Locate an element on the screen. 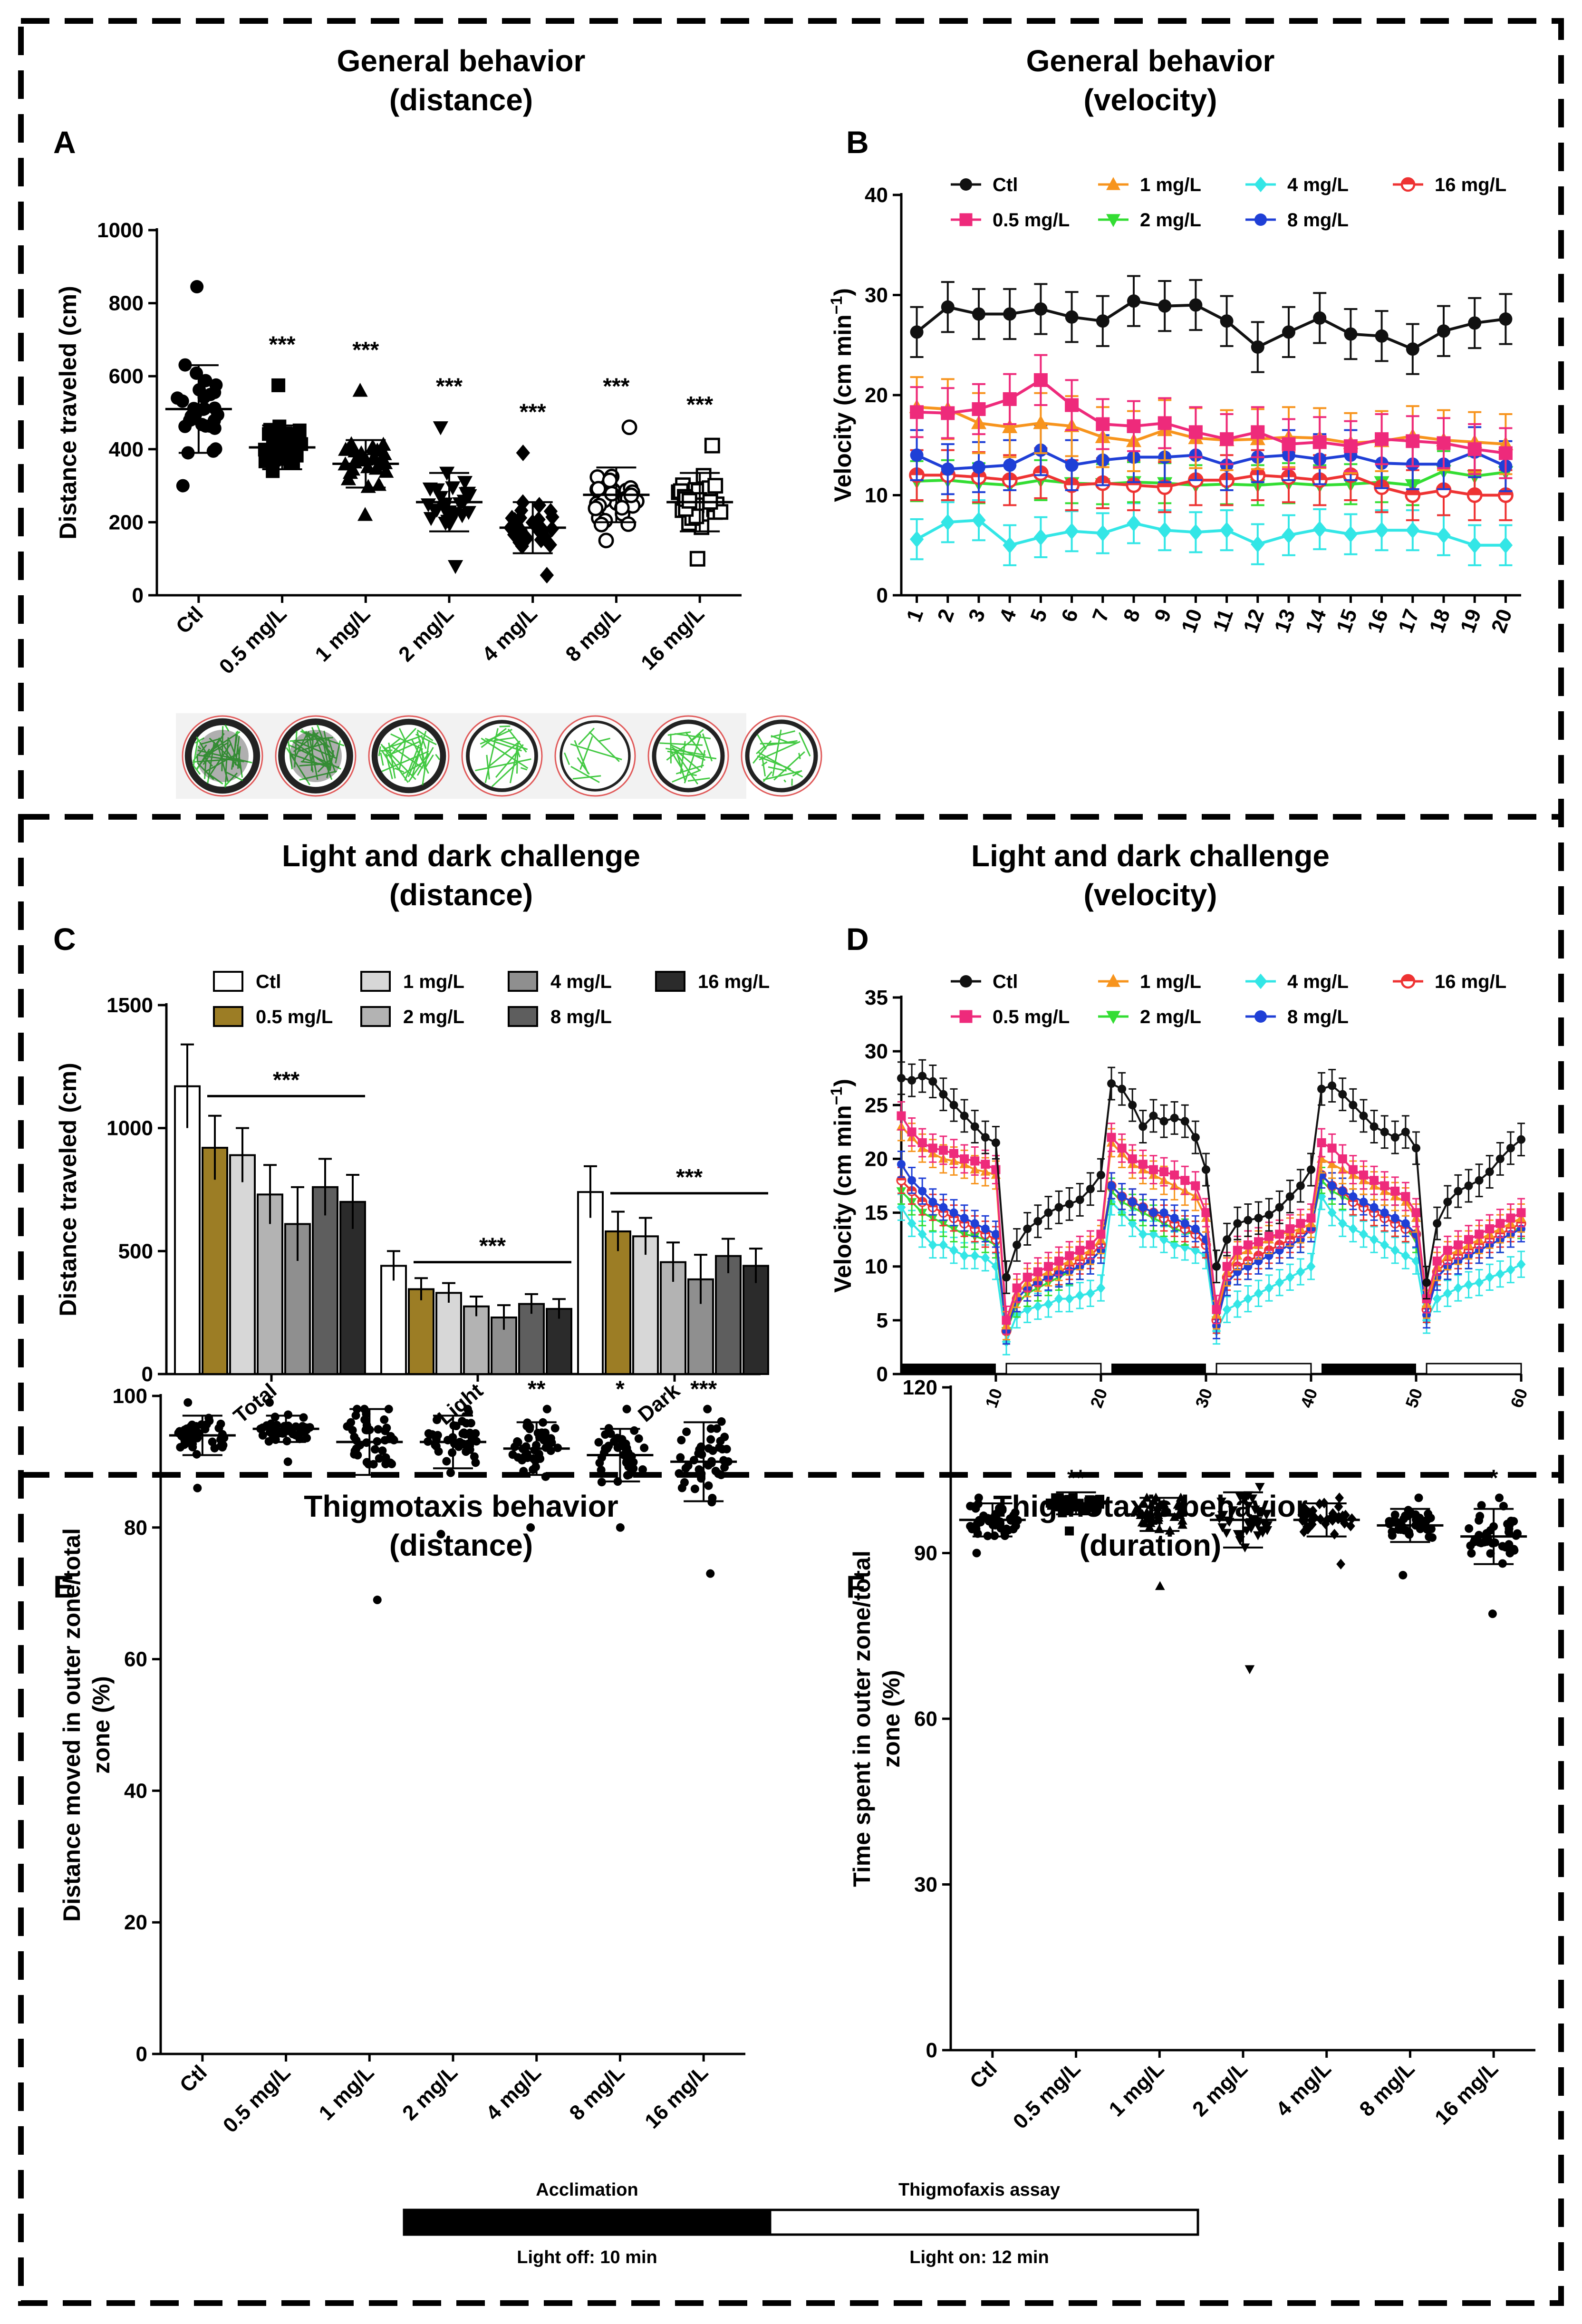 The image size is (1582, 2324). x-tick-label: 6 is located at coordinates (1070, 615).